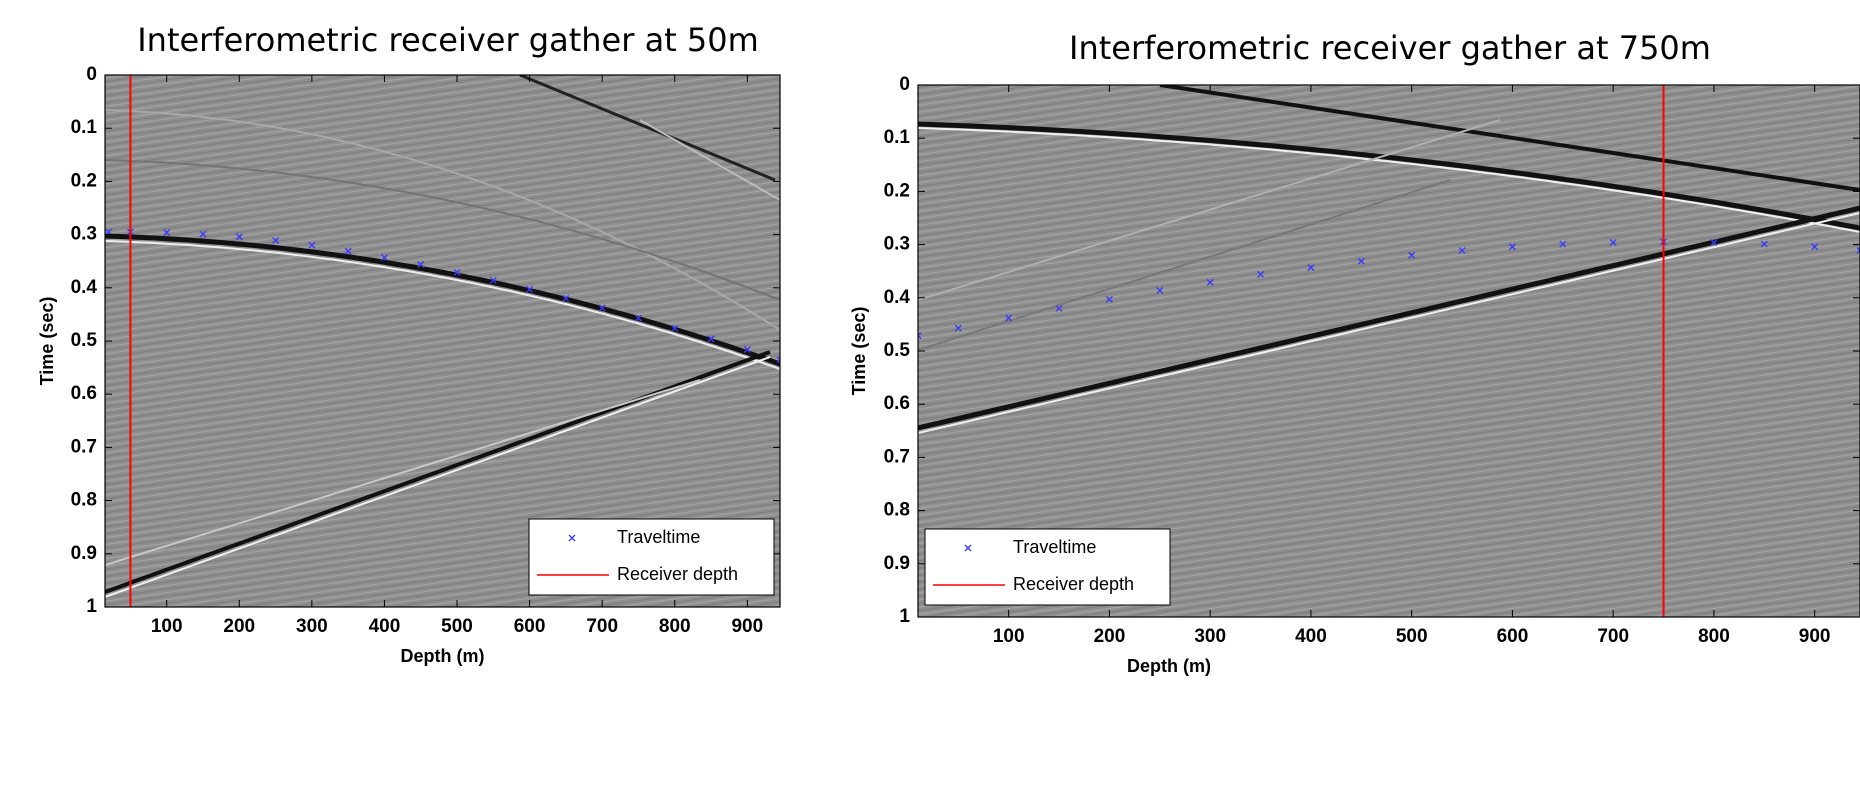 Image resolution: width=1860 pixels, height=791 pixels. Describe the element at coordinates (897, 244) in the screenshot. I see `y-tick-label: 0.3` at that location.